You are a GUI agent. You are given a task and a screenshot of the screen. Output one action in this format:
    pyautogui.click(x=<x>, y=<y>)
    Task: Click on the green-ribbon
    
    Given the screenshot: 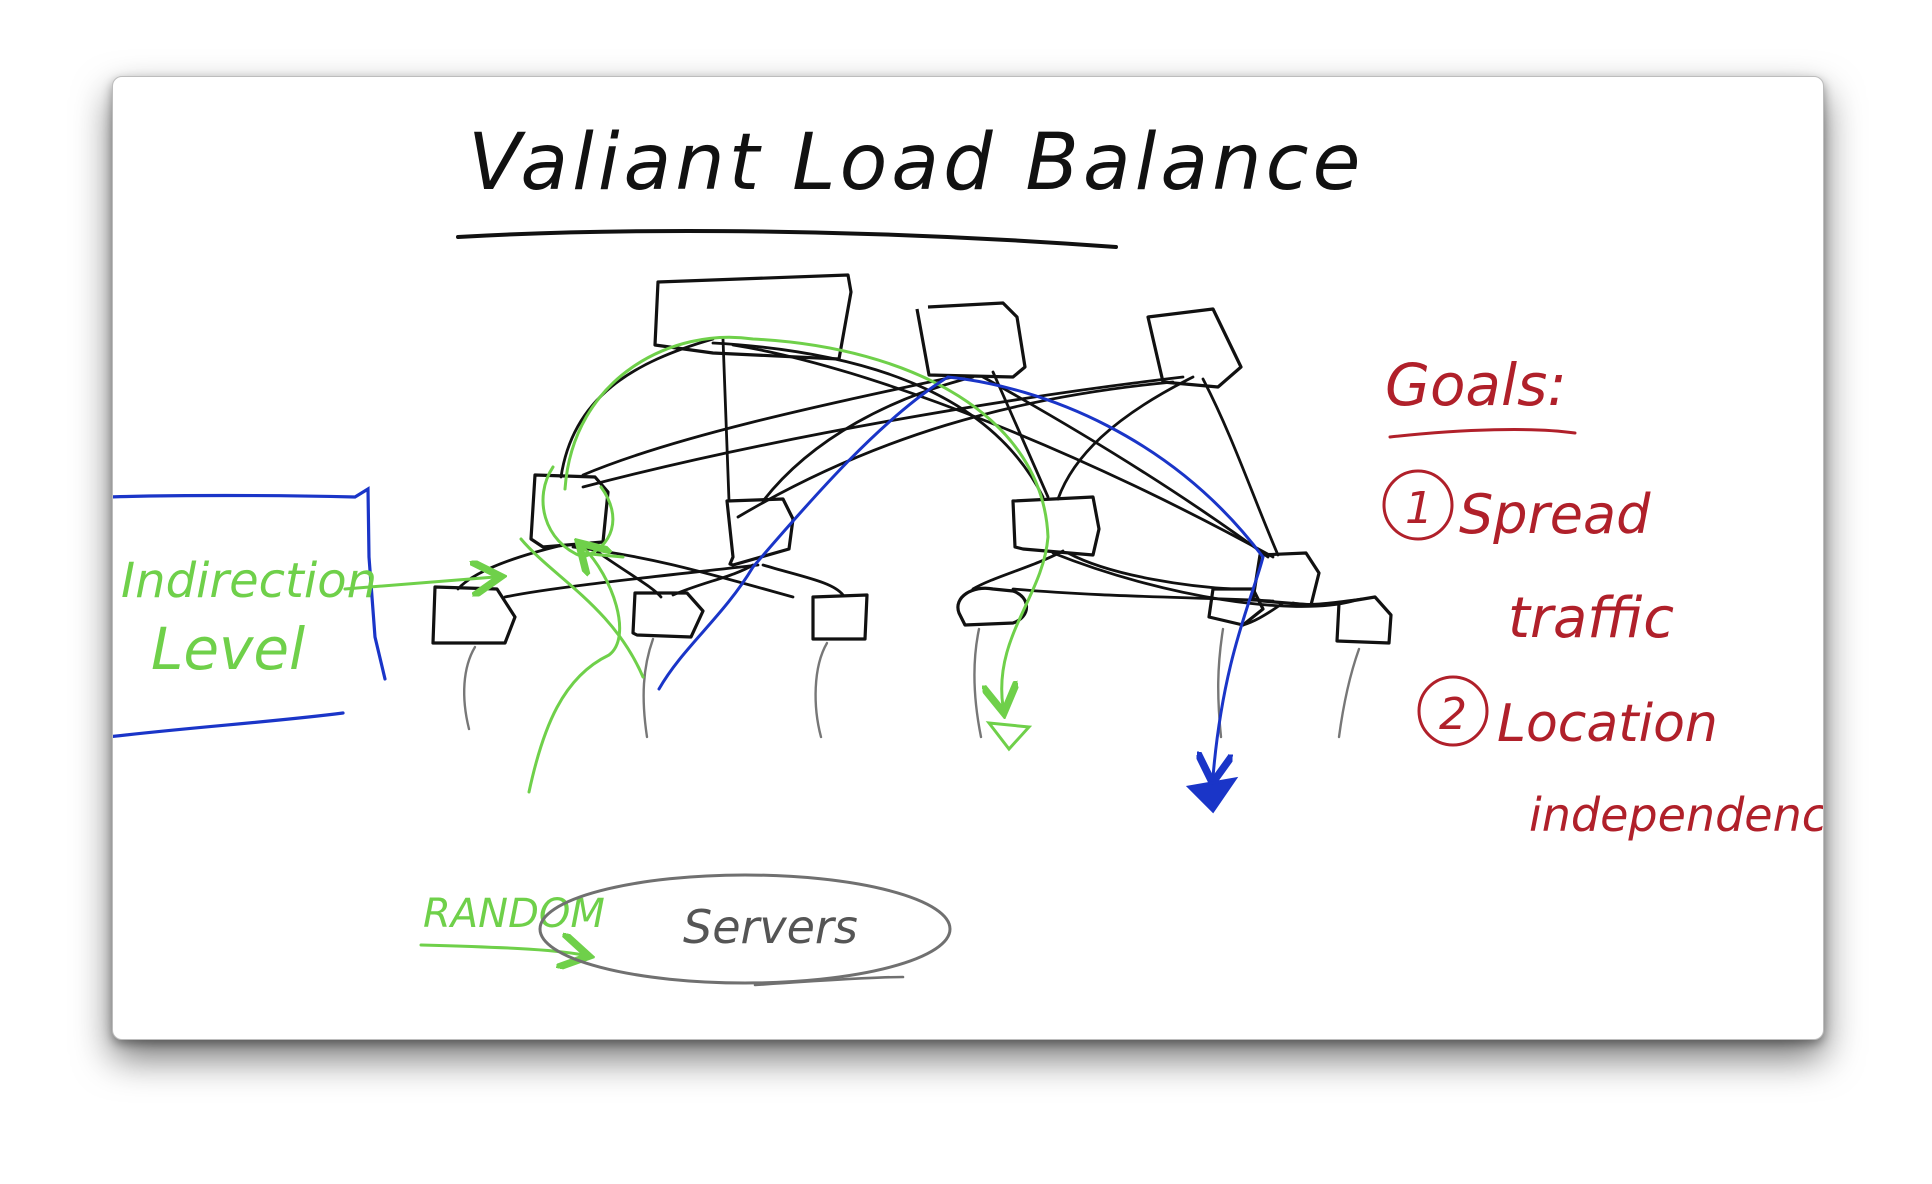 What is the action you would take?
    pyautogui.click(x=601, y=555)
    